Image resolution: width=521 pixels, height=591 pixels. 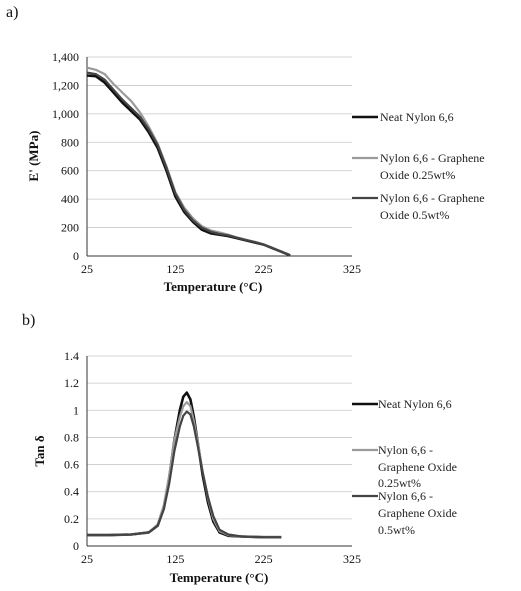 What do you see at coordinates (71, 465) in the screenshot?
I see `y-tick-label: 0.6` at bounding box center [71, 465].